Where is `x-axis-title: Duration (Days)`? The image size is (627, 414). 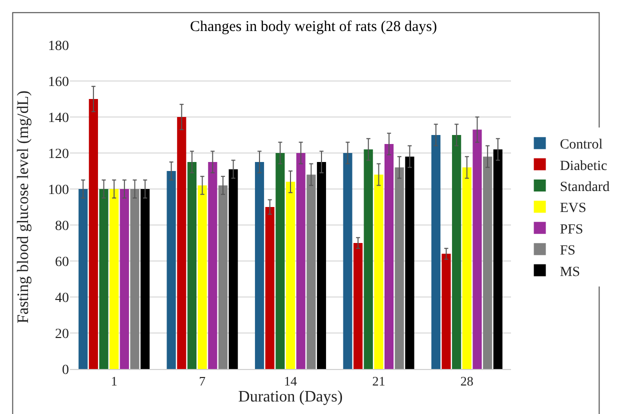
x-axis-title: Duration (Days) is located at coordinates (290, 397).